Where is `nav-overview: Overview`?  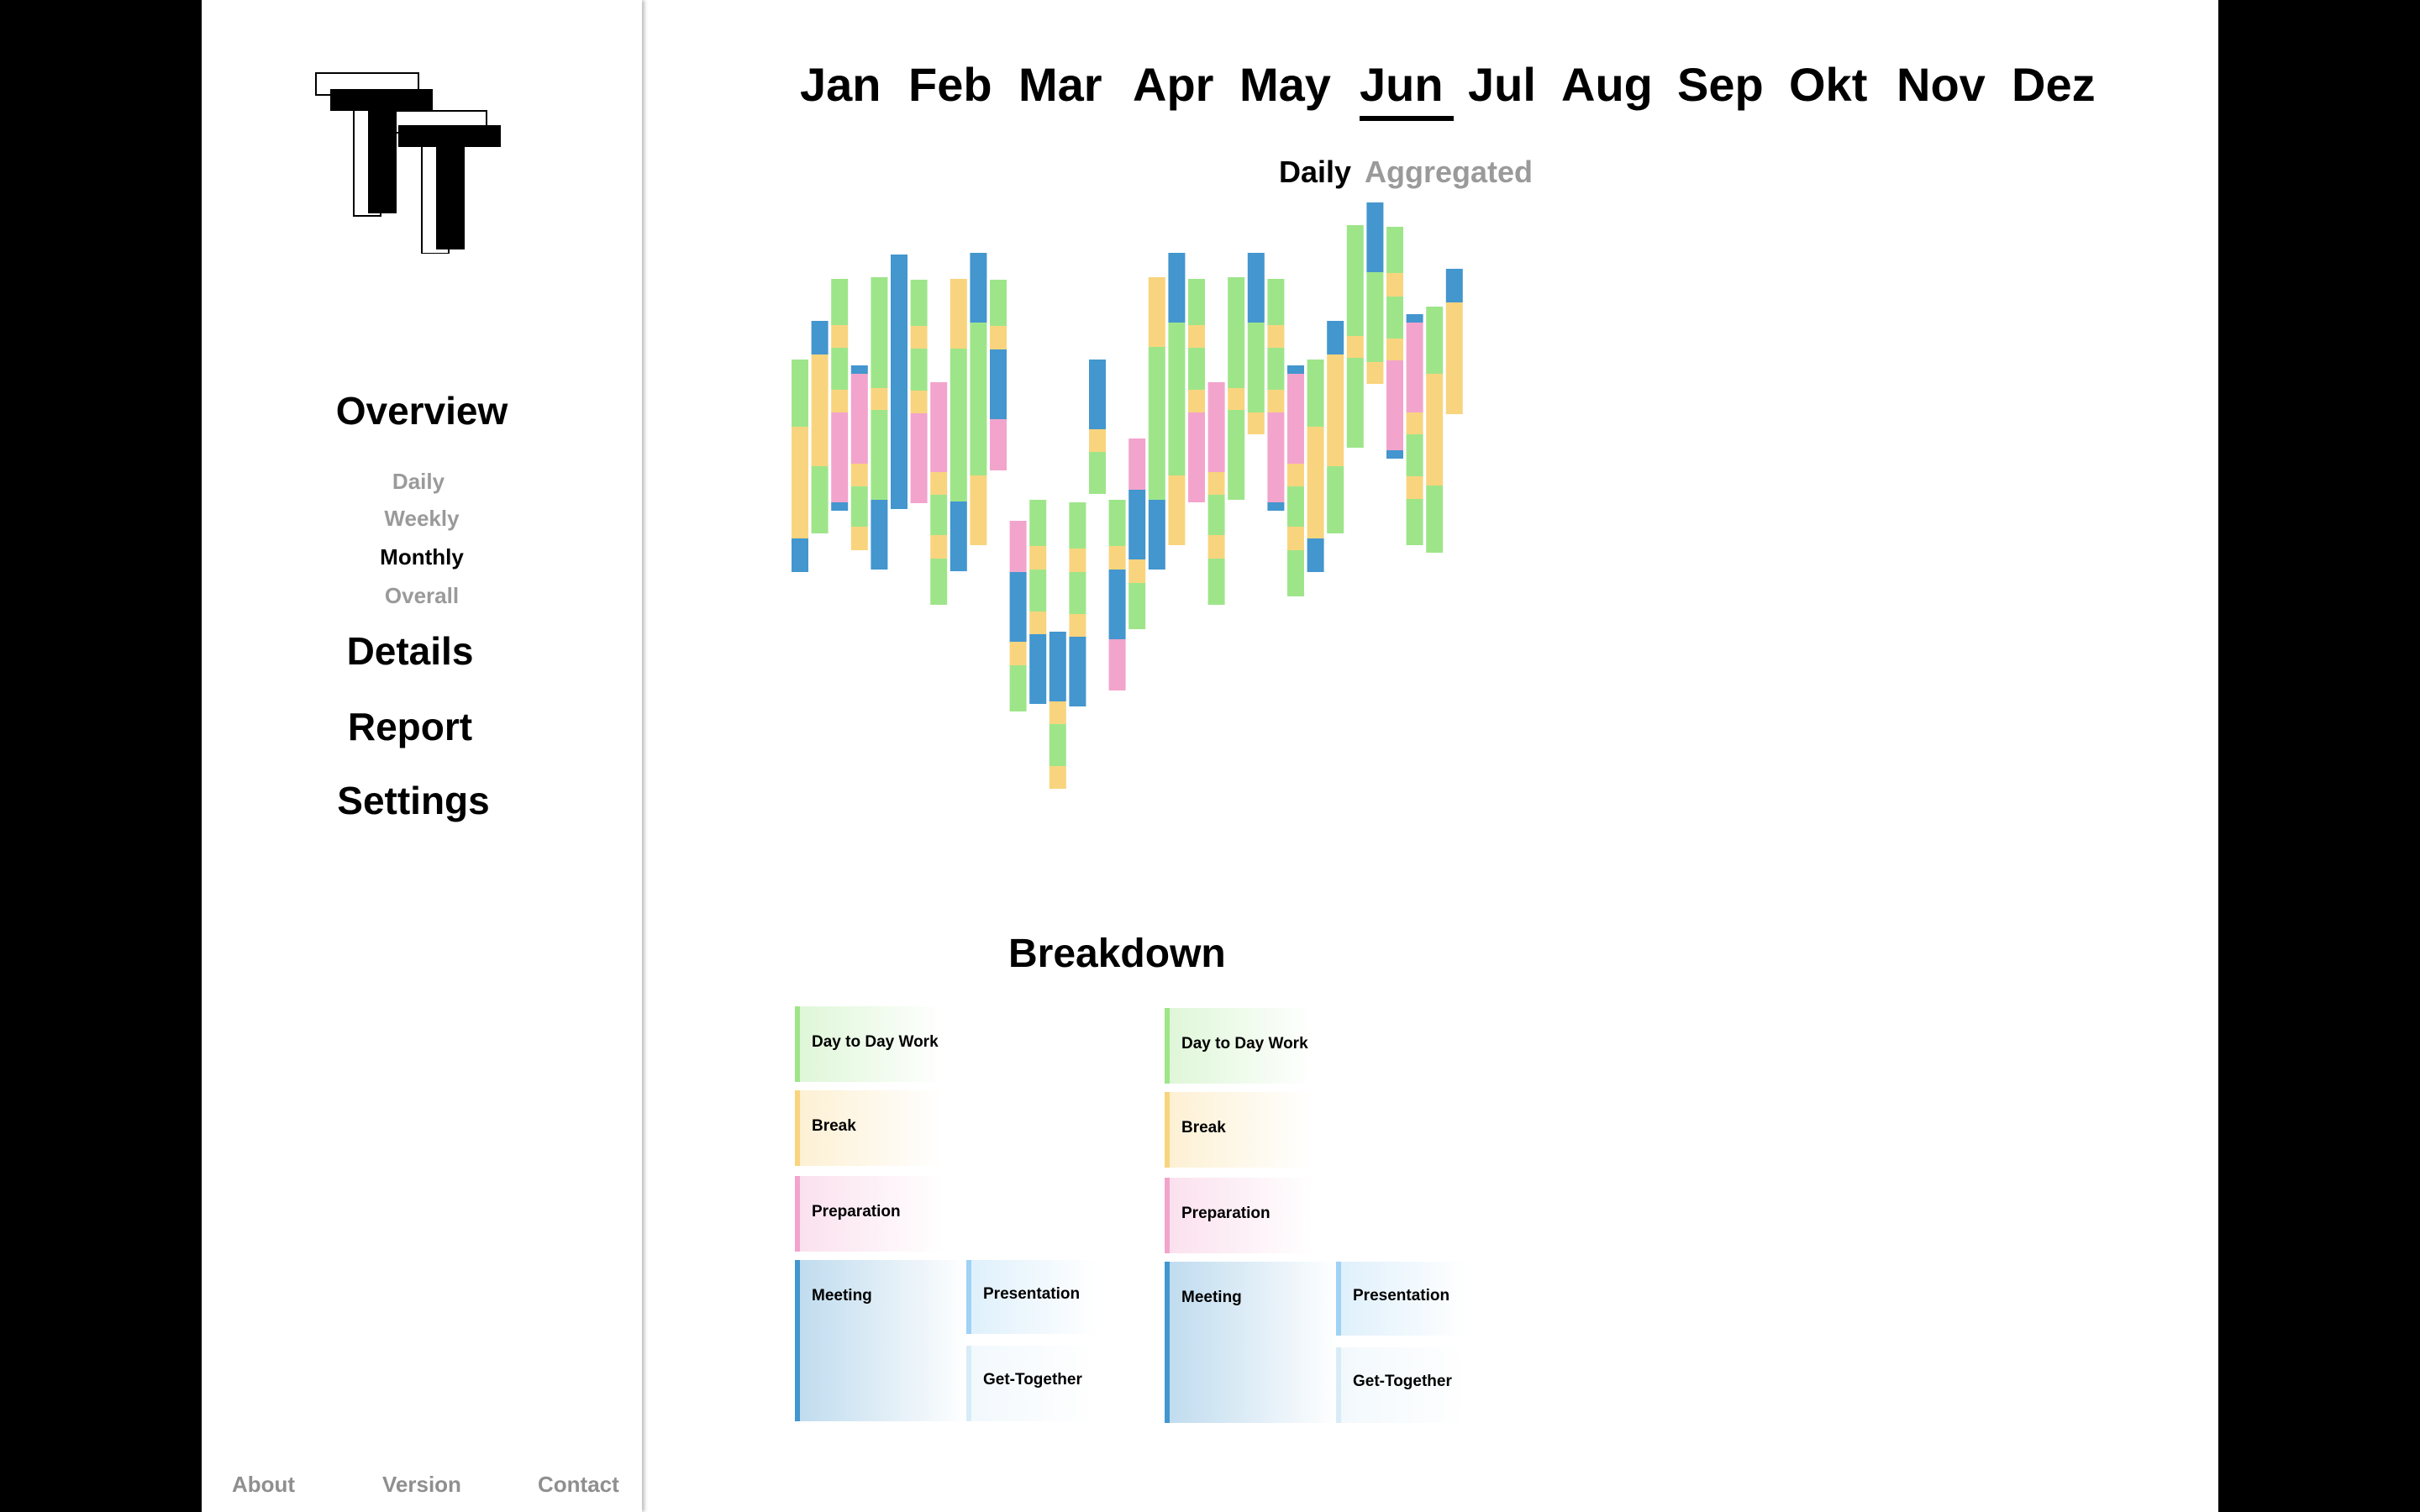
nav-overview: Overview is located at coordinates (421, 411).